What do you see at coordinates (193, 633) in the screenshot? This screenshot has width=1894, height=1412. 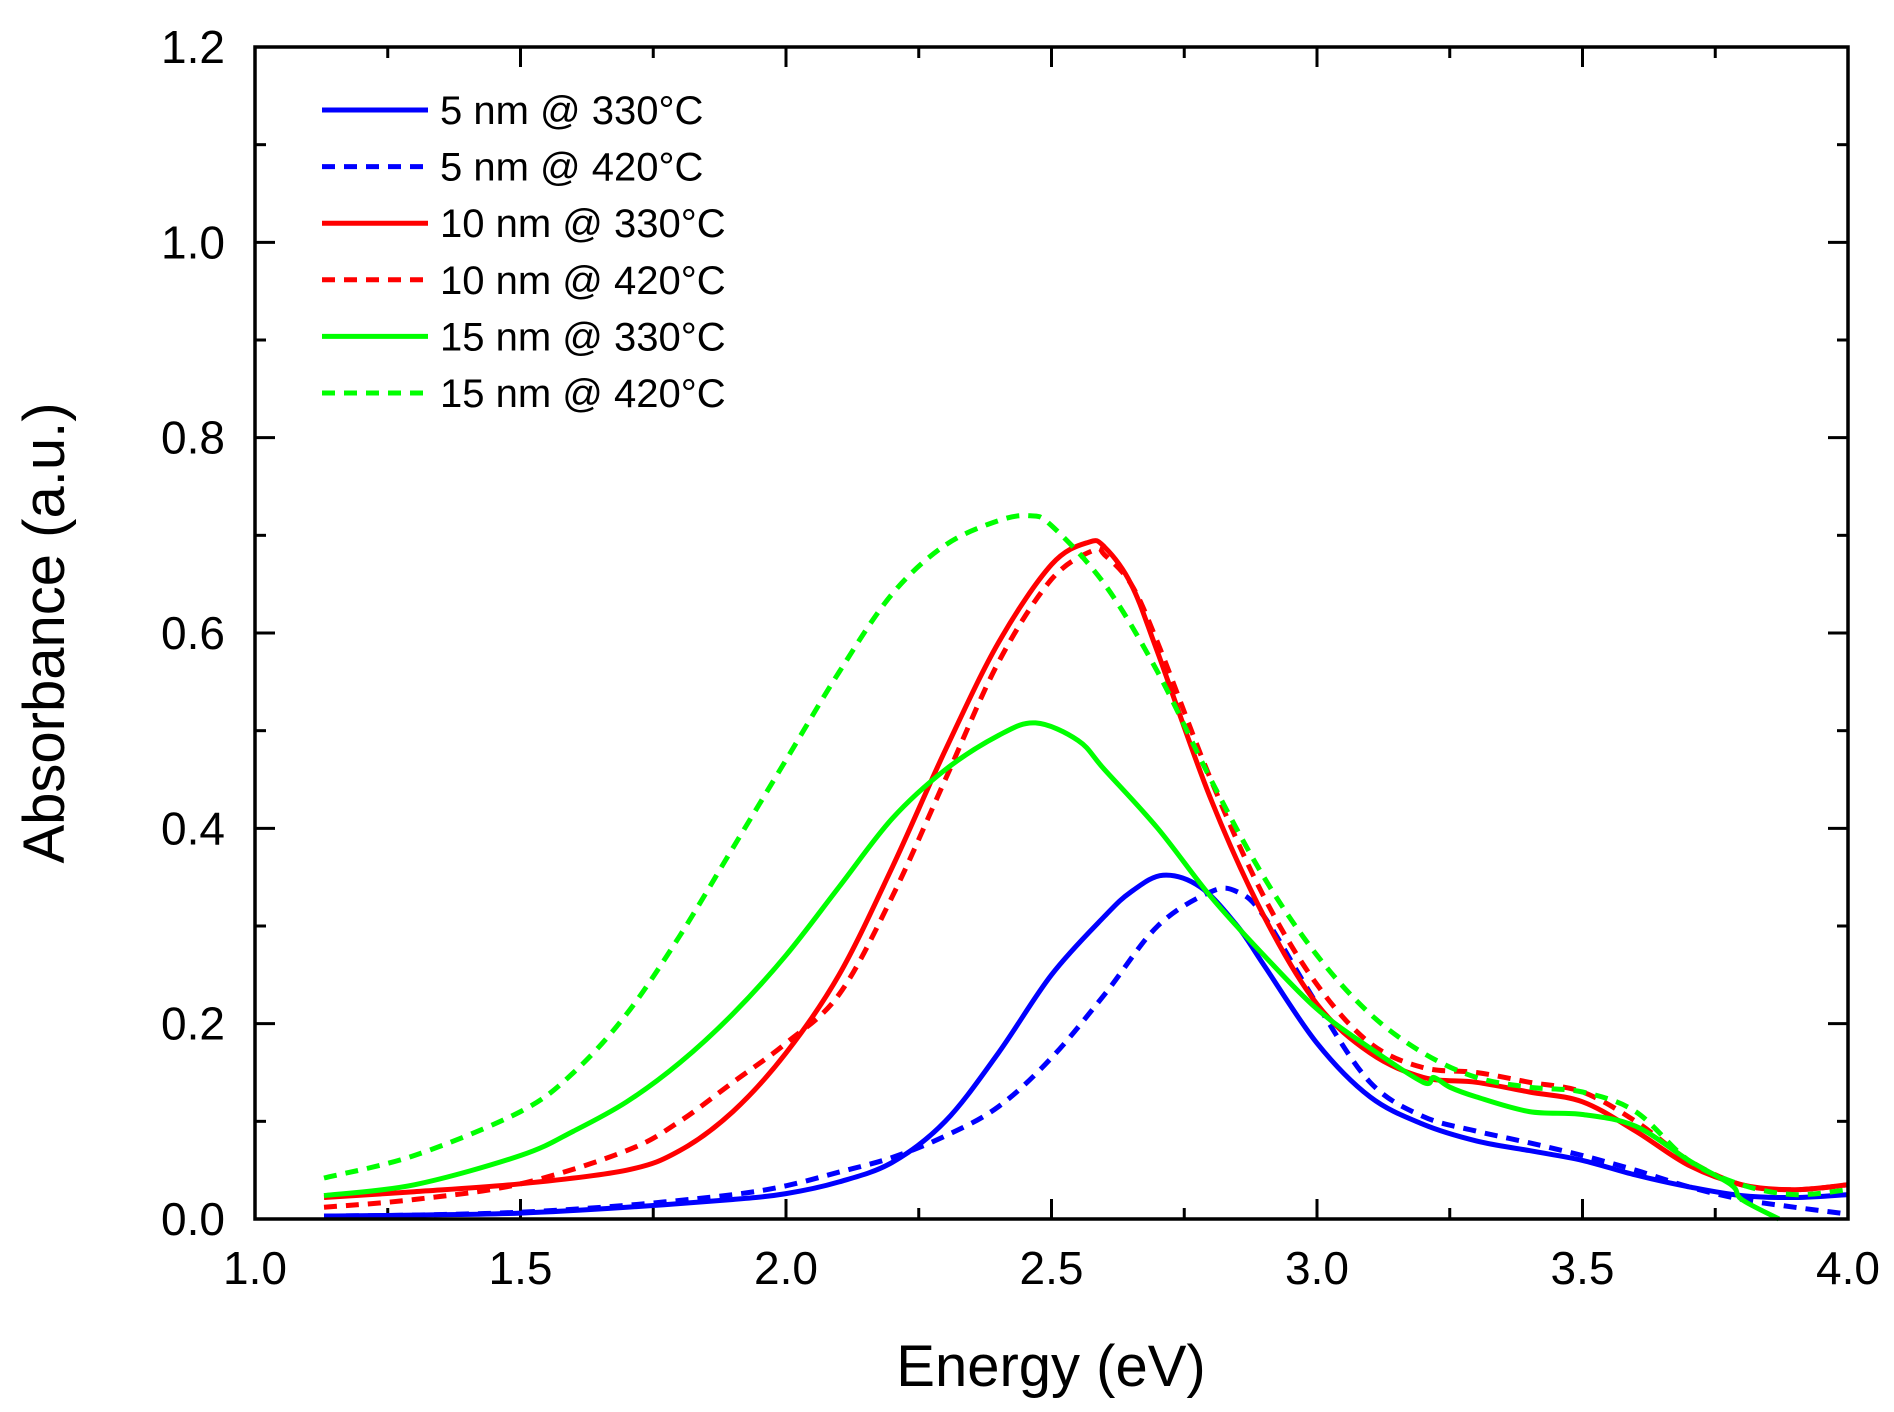 I see `y-tick-label: 0.6` at bounding box center [193, 633].